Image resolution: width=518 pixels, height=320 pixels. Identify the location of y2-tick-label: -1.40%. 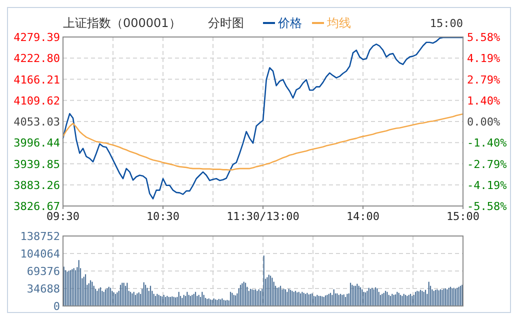
(487, 143).